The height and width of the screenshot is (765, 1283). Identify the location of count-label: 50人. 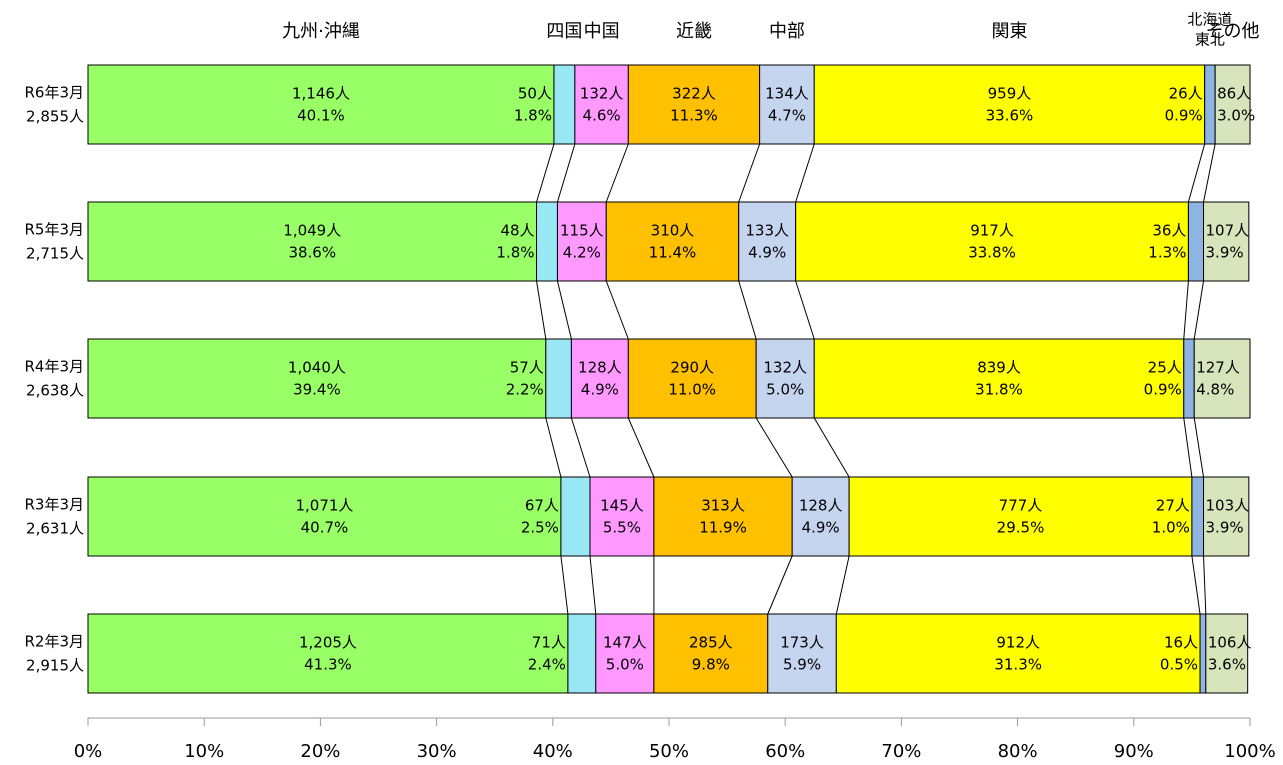
(535, 94).